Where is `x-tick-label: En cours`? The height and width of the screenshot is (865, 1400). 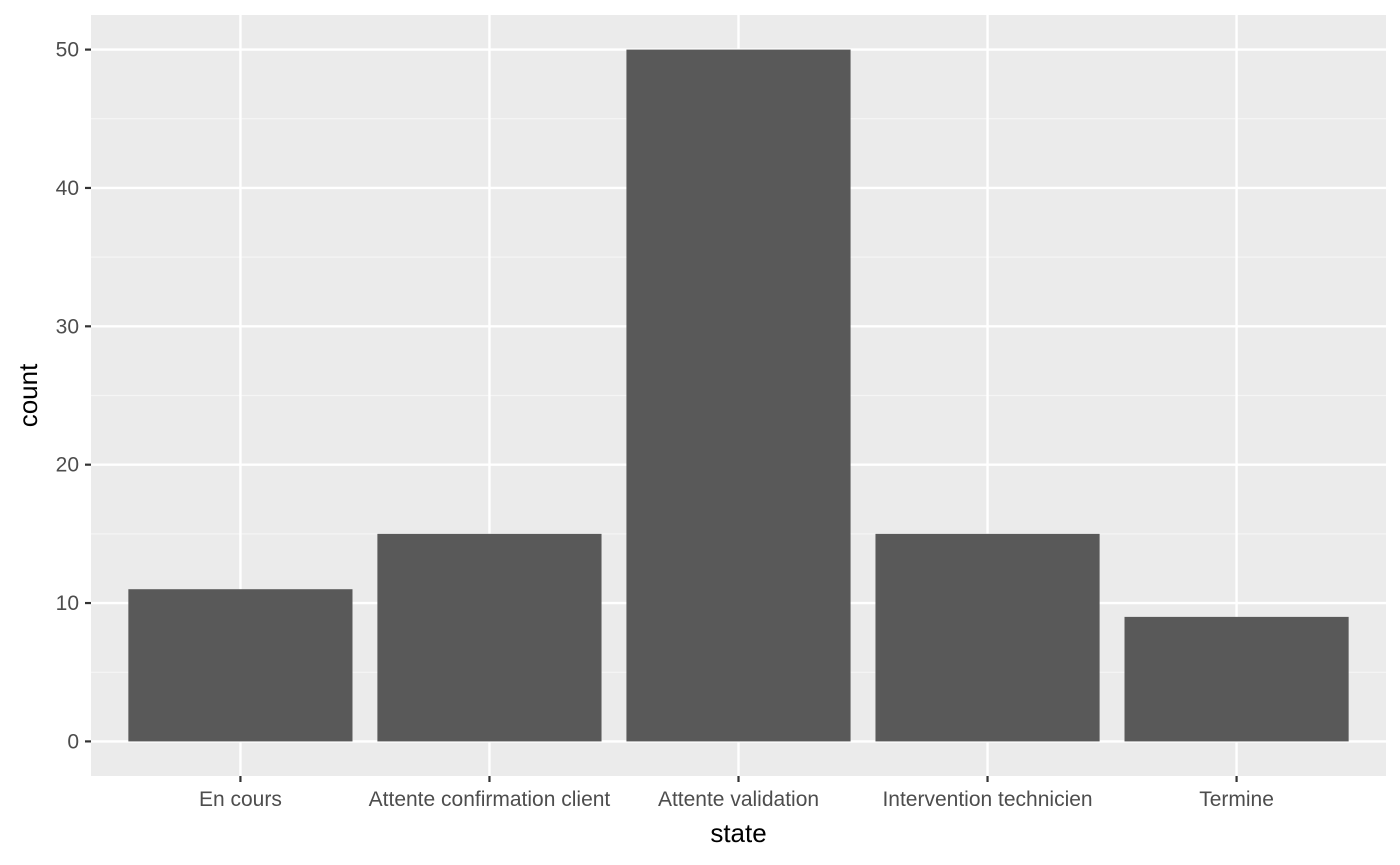 x-tick-label: En cours is located at coordinates (240, 799).